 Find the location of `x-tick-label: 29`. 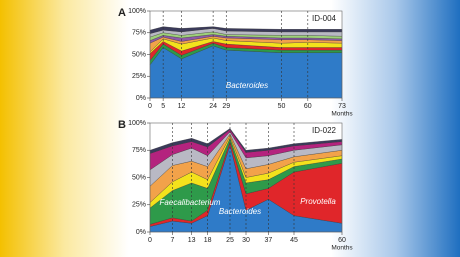

x-tick-label: 29 is located at coordinates (226, 106).